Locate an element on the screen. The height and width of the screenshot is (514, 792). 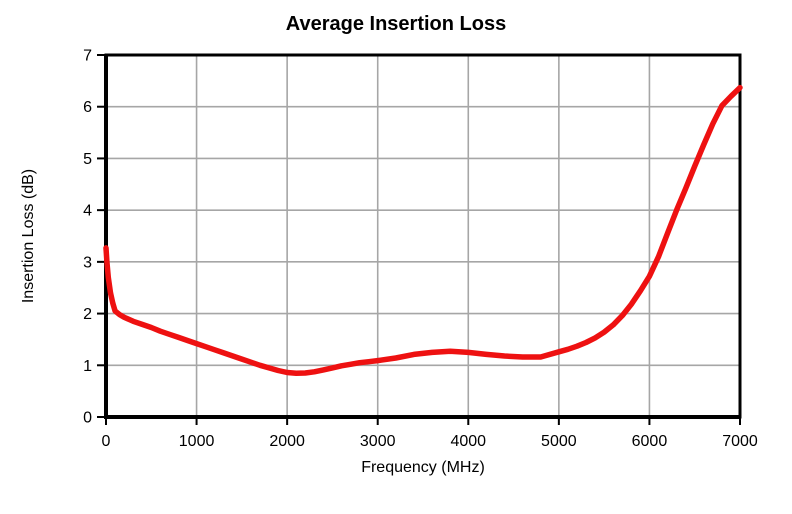
y-tick-label: 7 is located at coordinates (87, 56).